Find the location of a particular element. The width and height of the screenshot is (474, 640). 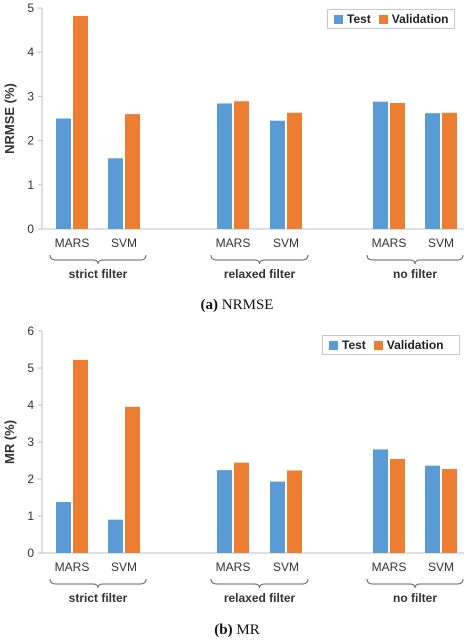

mr-caption: (b) MR is located at coordinates (237, 630).